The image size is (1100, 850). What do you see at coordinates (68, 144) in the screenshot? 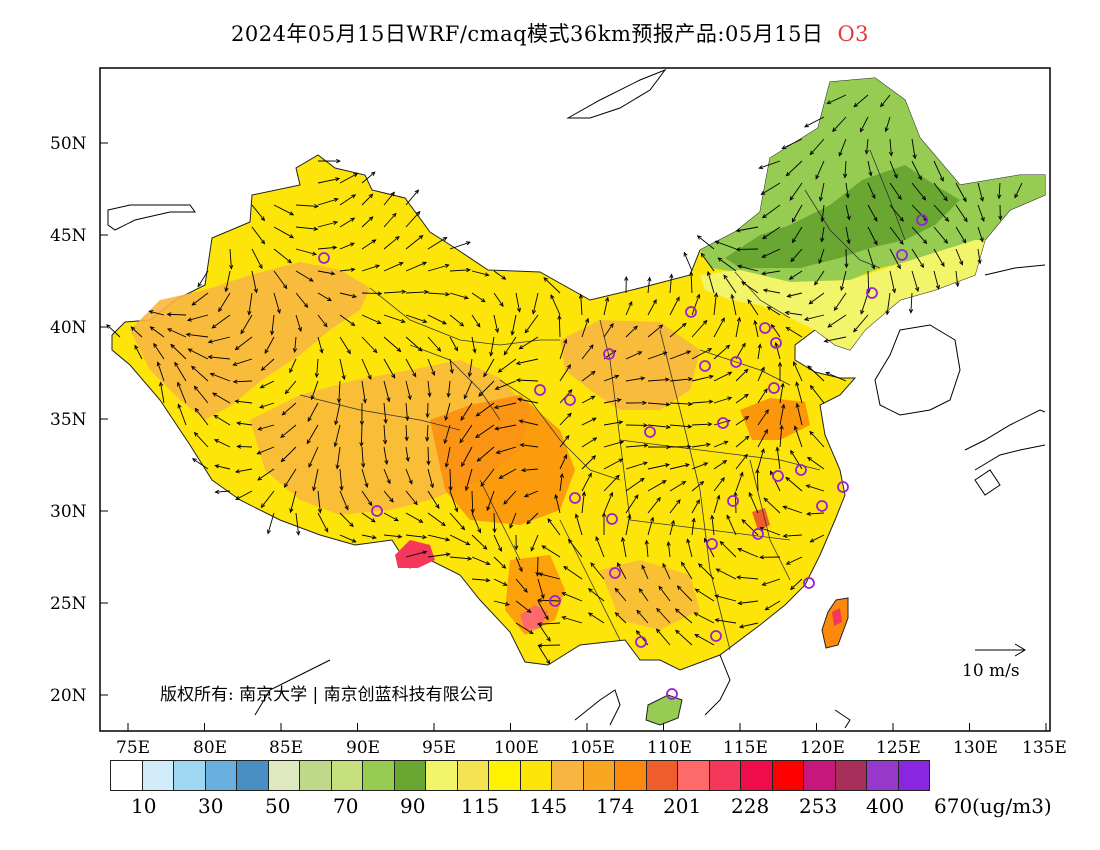
I see `lat-label-50n: 50N` at bounding box center [68, 144].